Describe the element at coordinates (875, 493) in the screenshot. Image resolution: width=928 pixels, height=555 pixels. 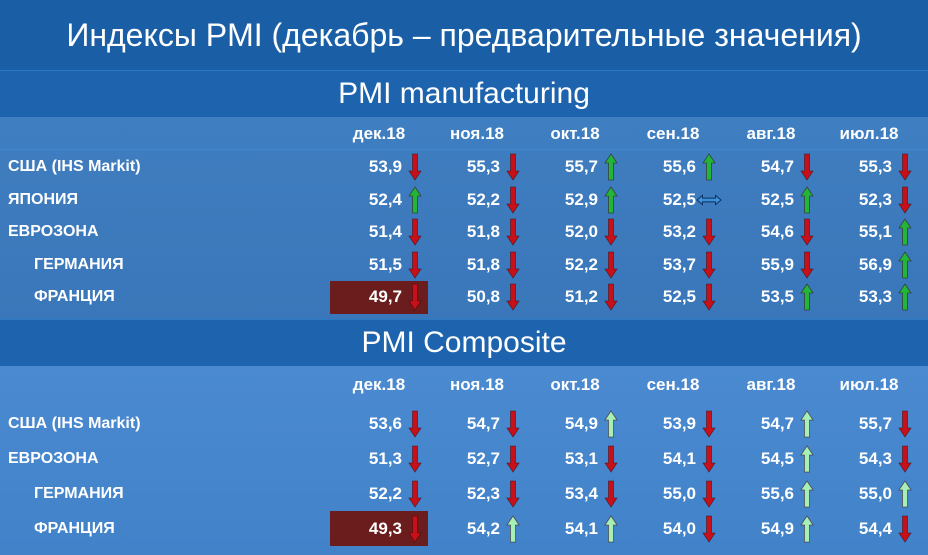
I see `value-text: 55,0` at that location.